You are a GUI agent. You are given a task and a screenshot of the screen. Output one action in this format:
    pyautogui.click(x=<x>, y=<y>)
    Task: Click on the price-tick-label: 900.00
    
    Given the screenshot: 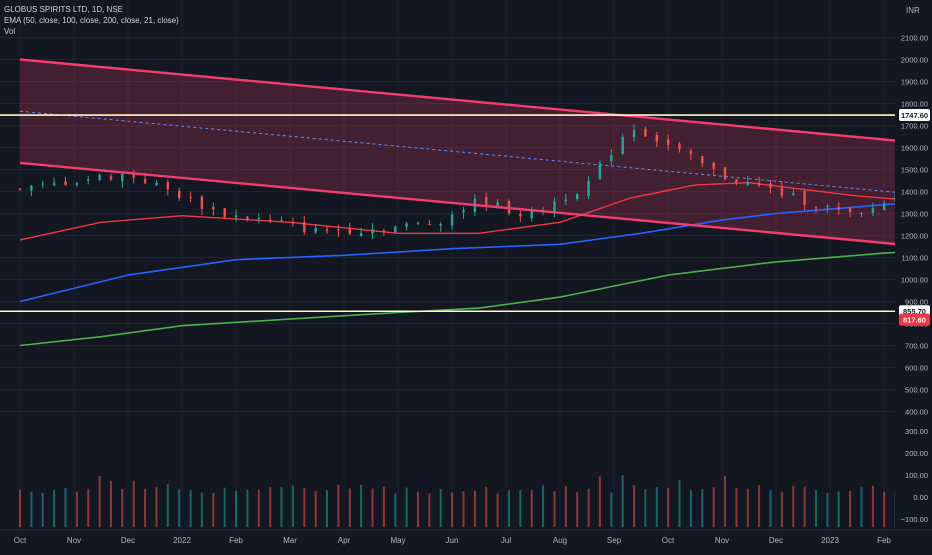 What is the action you would take?
    pyautogui.click(x=916, y=302)
    